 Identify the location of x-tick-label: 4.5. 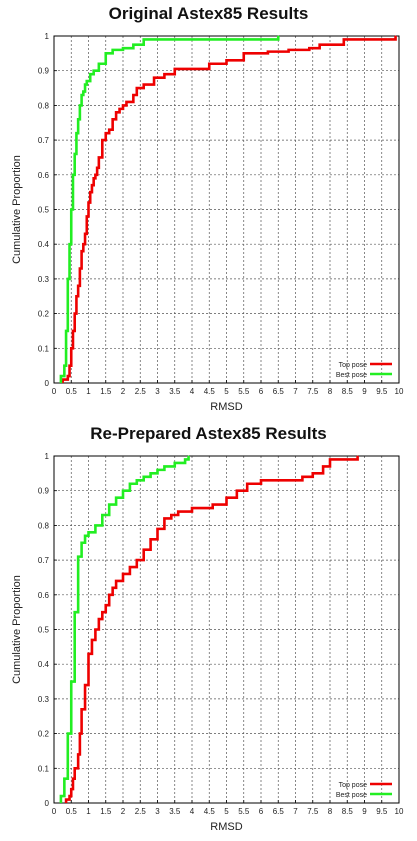
(210, 811).